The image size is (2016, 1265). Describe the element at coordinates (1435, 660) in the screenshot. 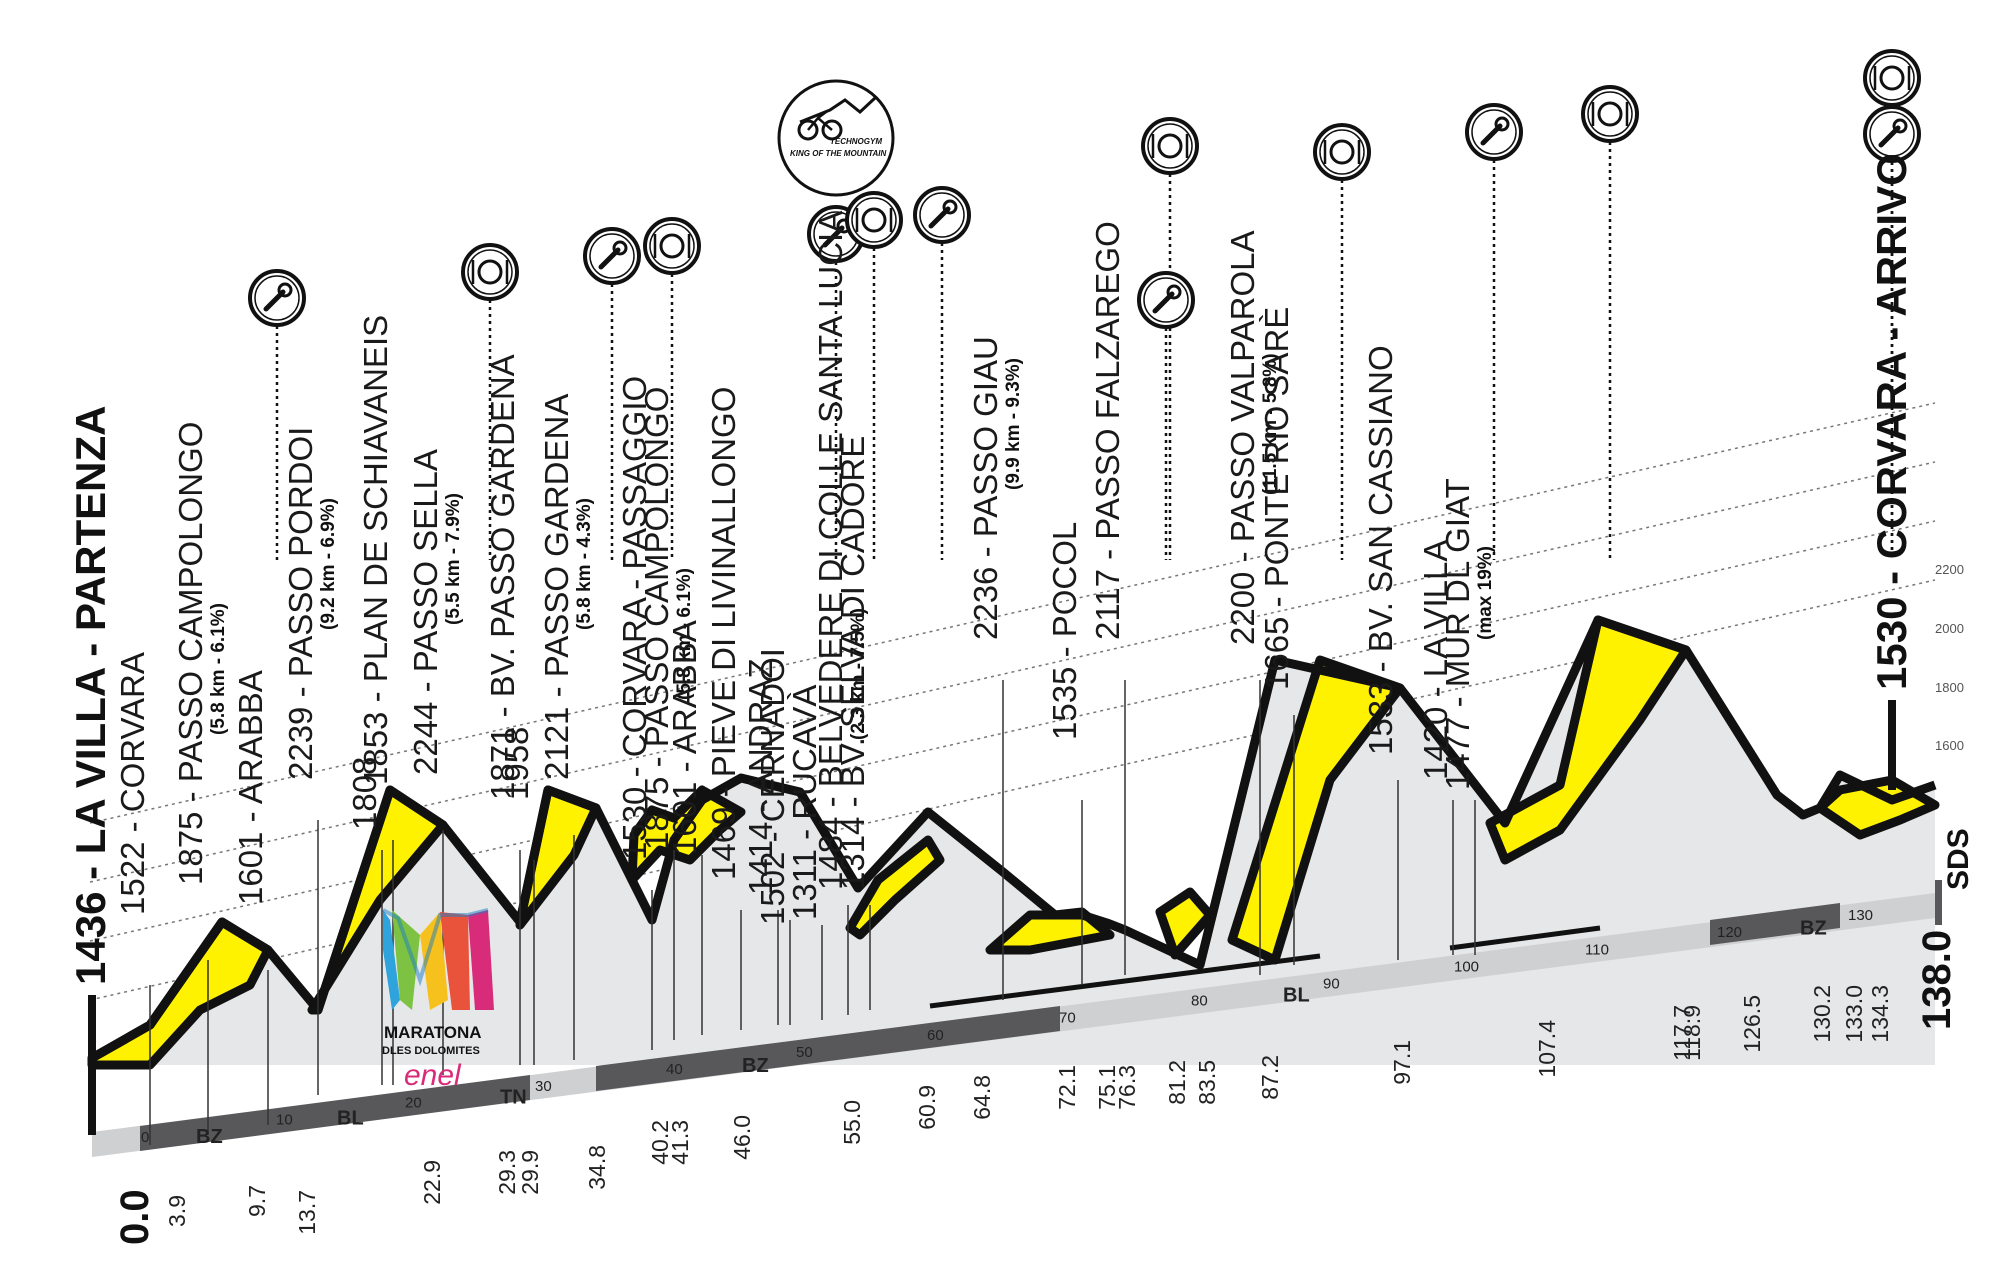

I see `waypoint-label: 1420 - LA VILLA` at that location.